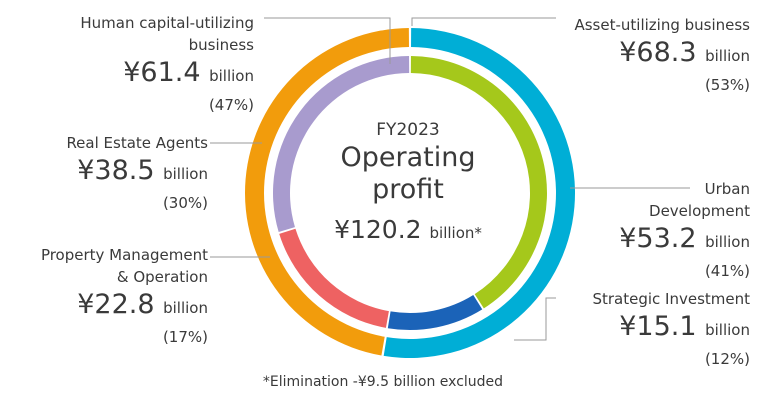 The height and width of the screenshot is (410, 766). I want to click on label-strategic-name: Strategic Investment, so click(671, 299).